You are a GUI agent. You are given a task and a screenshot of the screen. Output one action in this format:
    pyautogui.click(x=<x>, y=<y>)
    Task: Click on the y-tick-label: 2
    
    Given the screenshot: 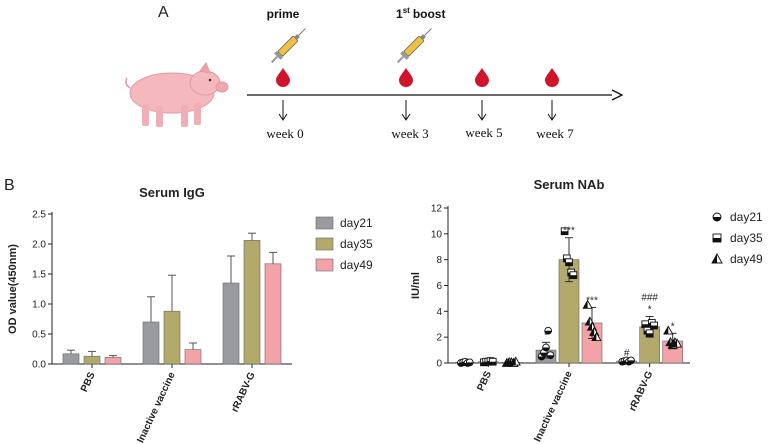 What is the action you would take?
    pyautogui.click(x=439, y=338)
    